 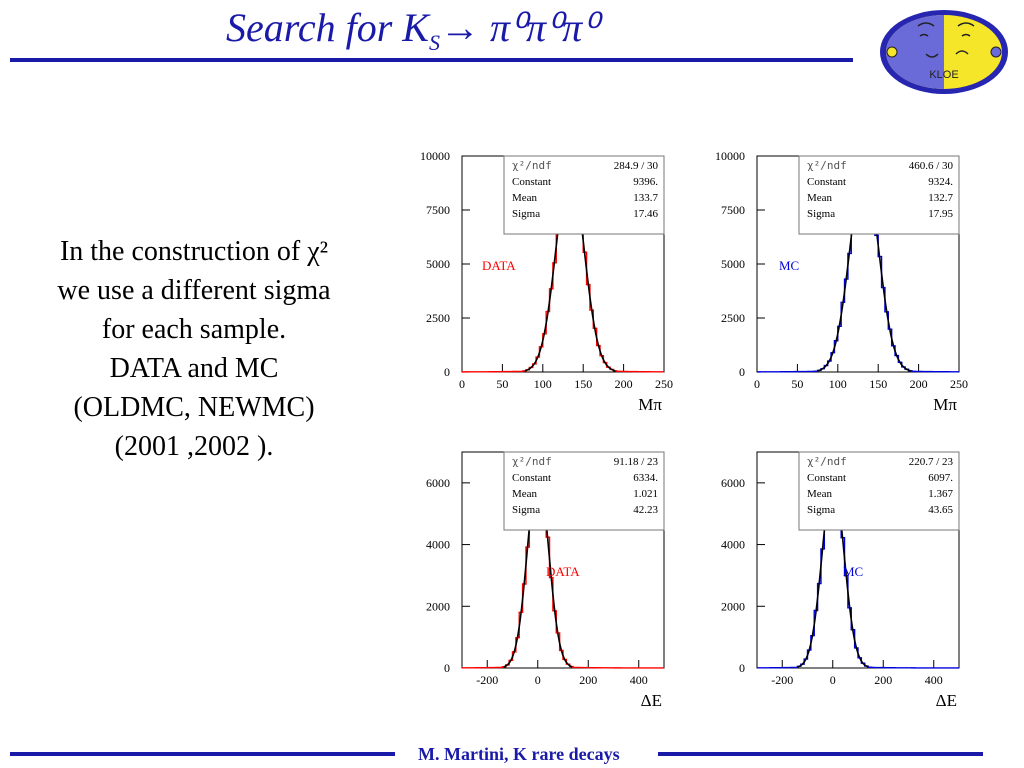 What do you see at coordinates (645, 494) in the screenshot?
I see `stats-value: 1.021` at bounding box center [645, 494].